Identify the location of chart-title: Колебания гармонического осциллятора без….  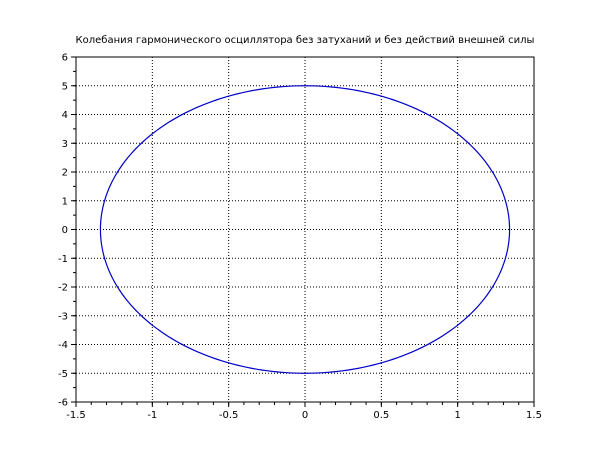
(305, 40).